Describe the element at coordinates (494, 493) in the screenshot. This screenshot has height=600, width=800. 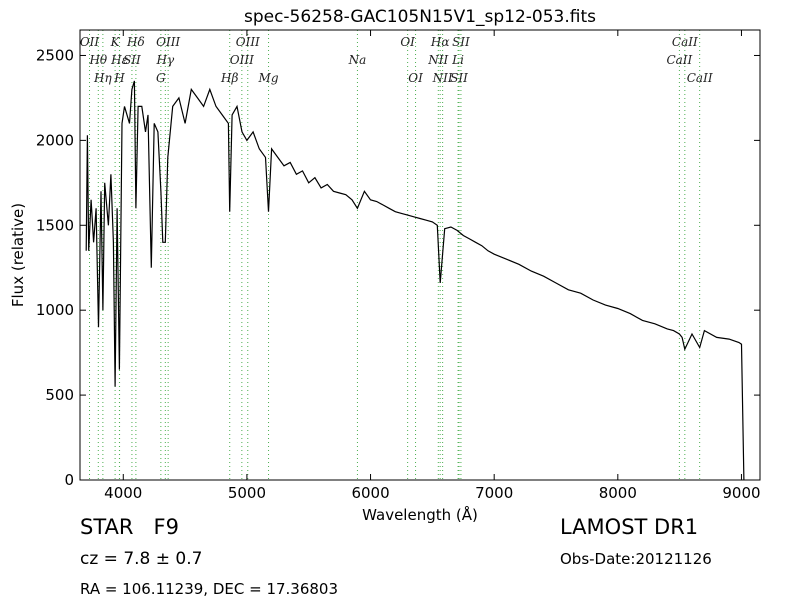
I see `x-tick-label: 7000` at that location.